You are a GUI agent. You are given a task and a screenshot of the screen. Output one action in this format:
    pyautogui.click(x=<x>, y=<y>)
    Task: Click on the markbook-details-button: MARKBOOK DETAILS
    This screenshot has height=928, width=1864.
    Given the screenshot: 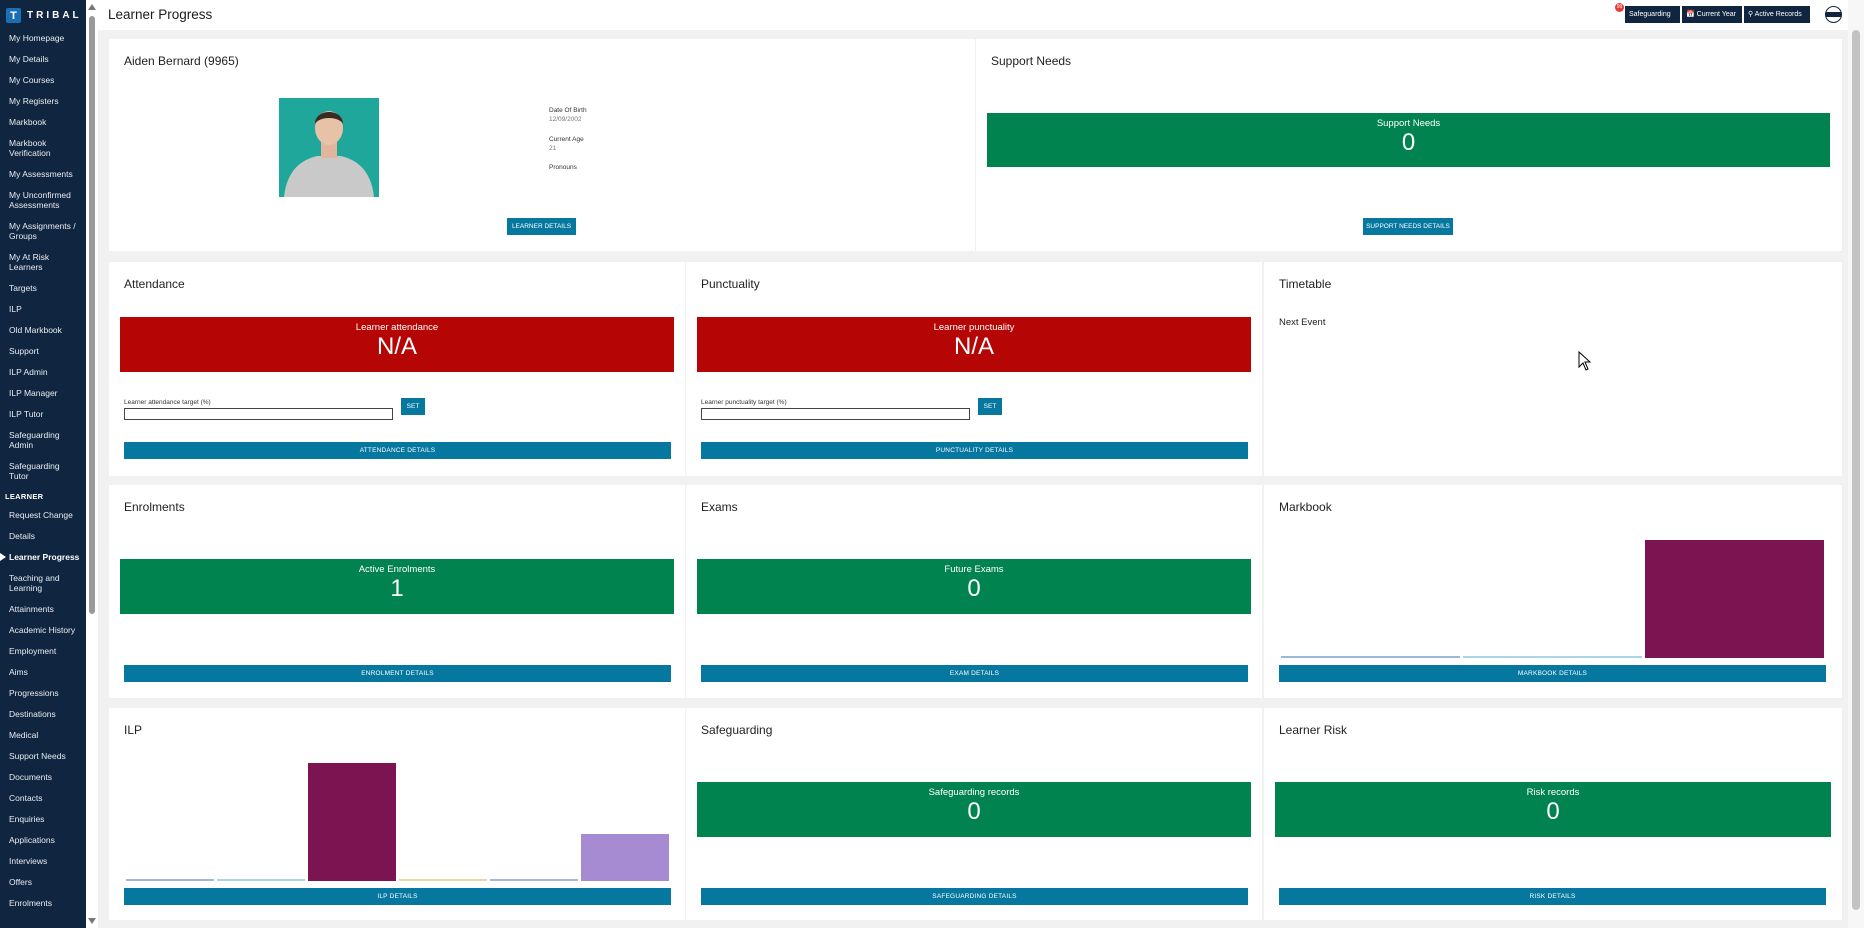 What is the action you would take?
    pyautogui.click(x=1552, y=673)
    